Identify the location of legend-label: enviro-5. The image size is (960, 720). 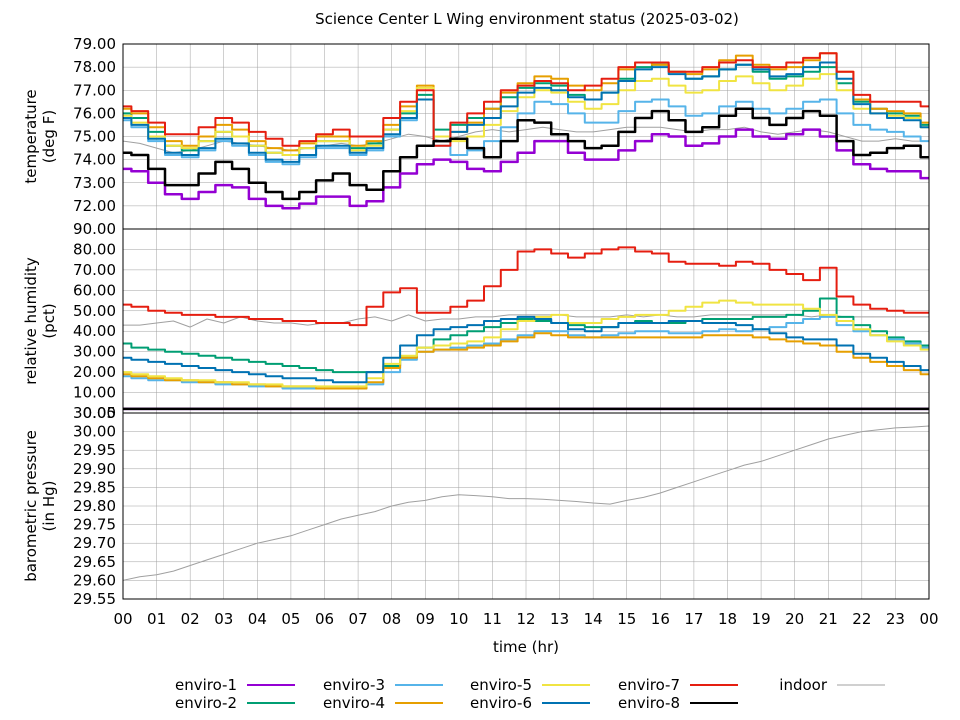
(501, 685).